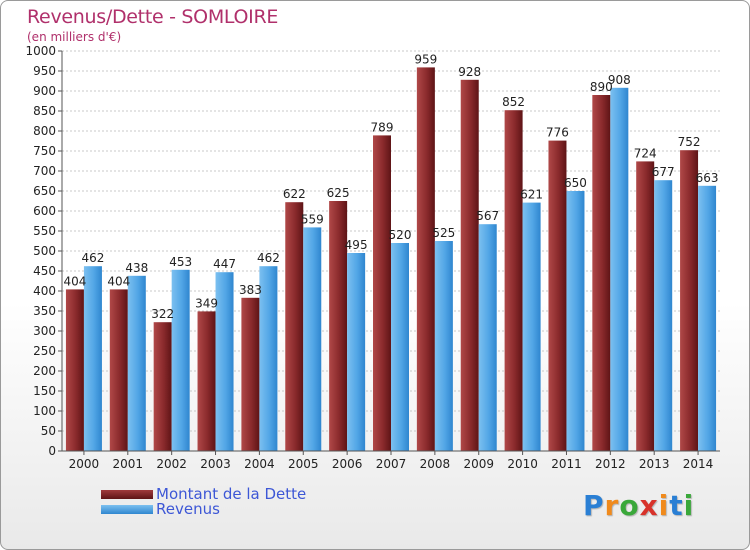 This screenshot has width=750, height=550. Describe the element at coordinates (215, 464) in the screenshot. I see `x-tick-label: 2003` at that location.